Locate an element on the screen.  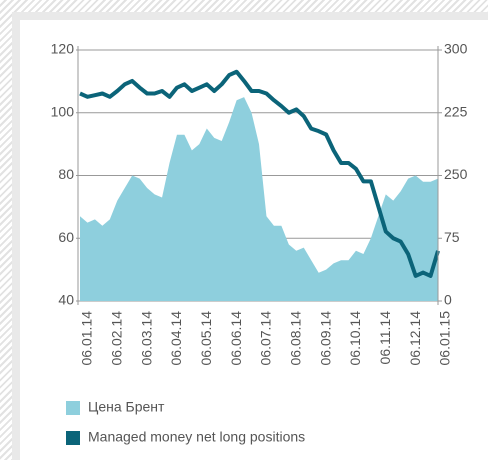
x-tick-label: 06.12.14 is located at coordinates (415, 338).